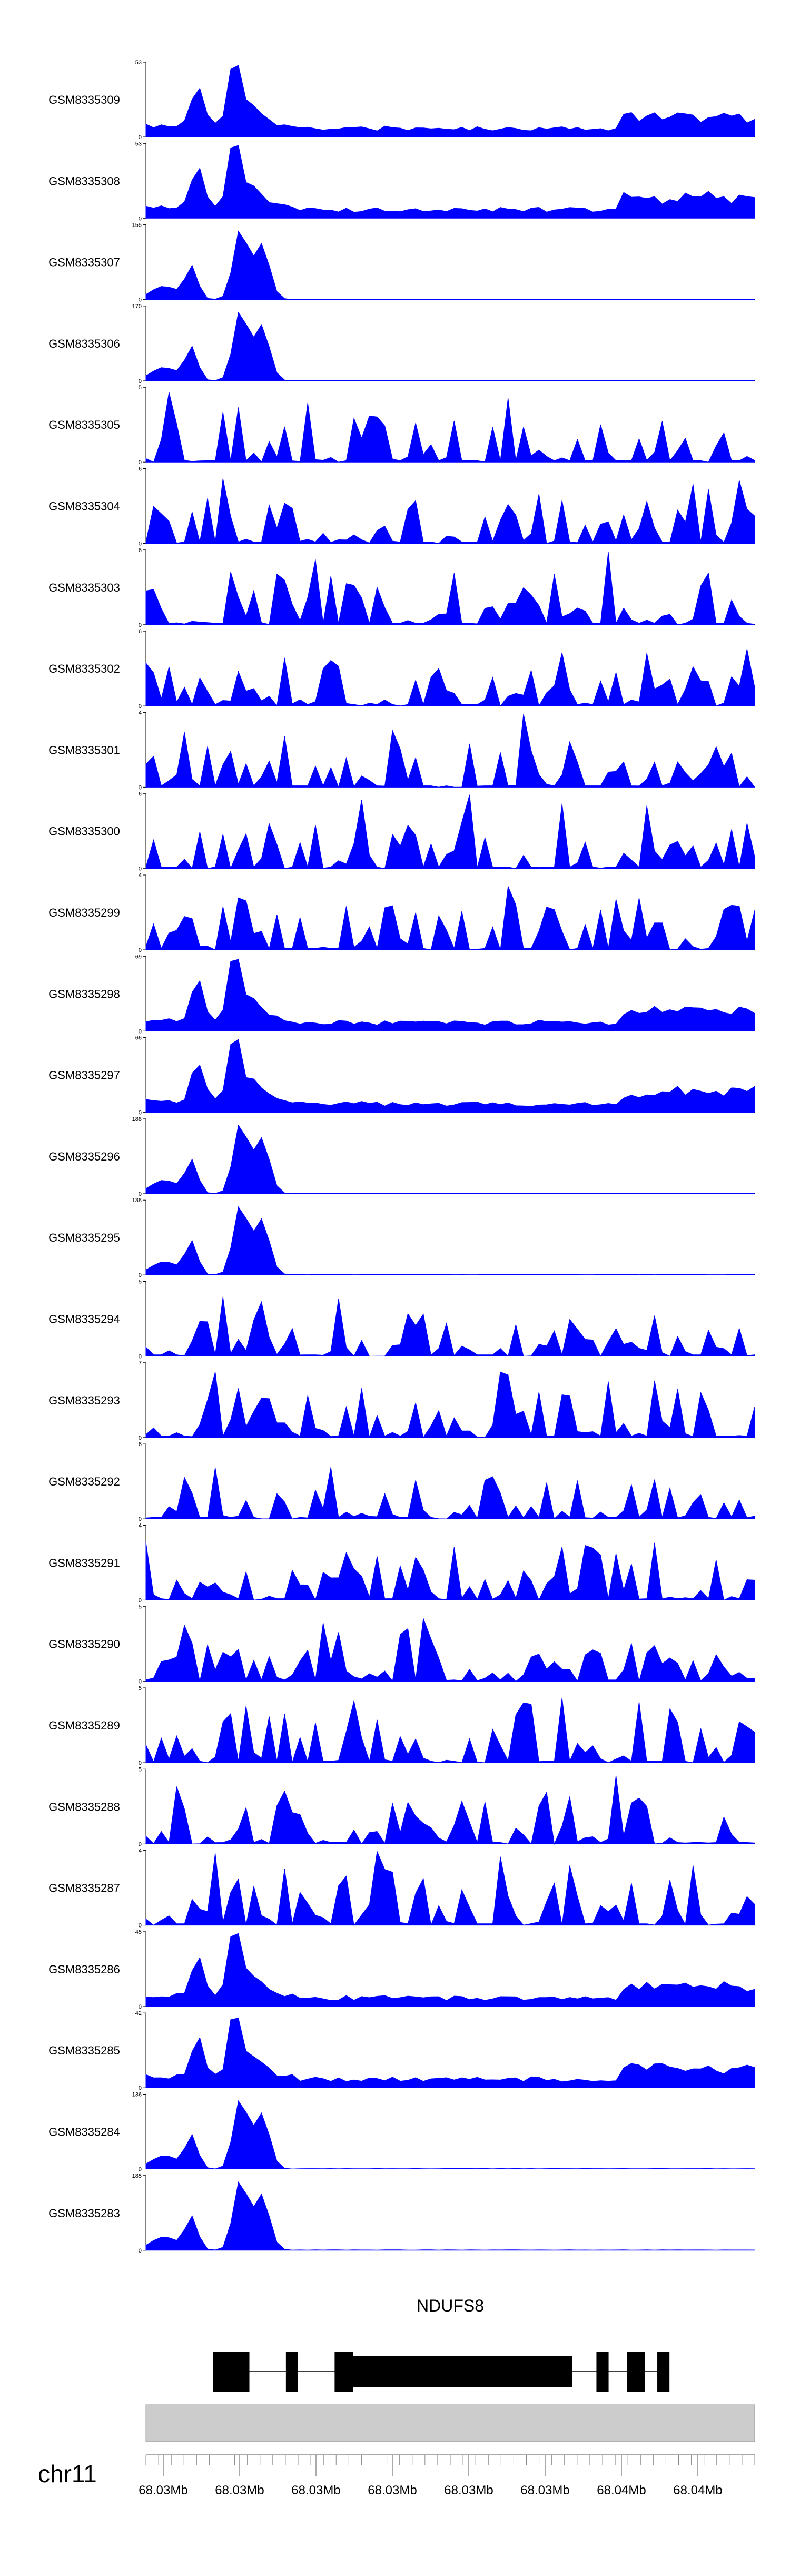  Describe the element at coordinates (84, 1237) in the screenshot. I see `track-label: GSM8335295` at that location.